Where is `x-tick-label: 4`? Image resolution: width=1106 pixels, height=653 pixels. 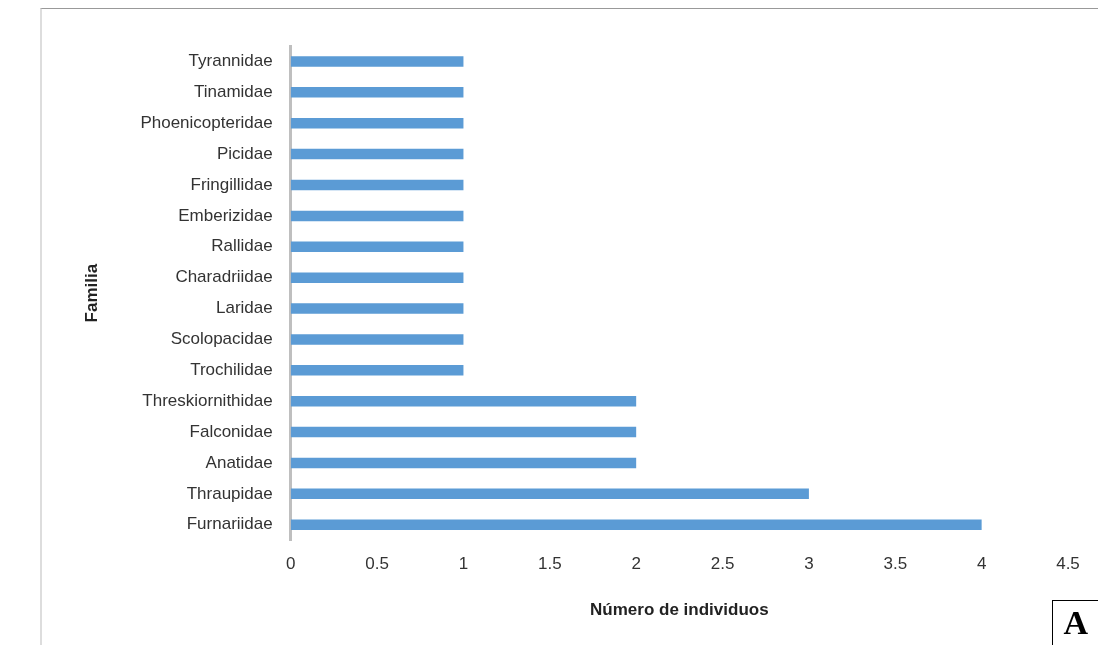 x-tick-label: 4 is located at coordinates (981, 564).